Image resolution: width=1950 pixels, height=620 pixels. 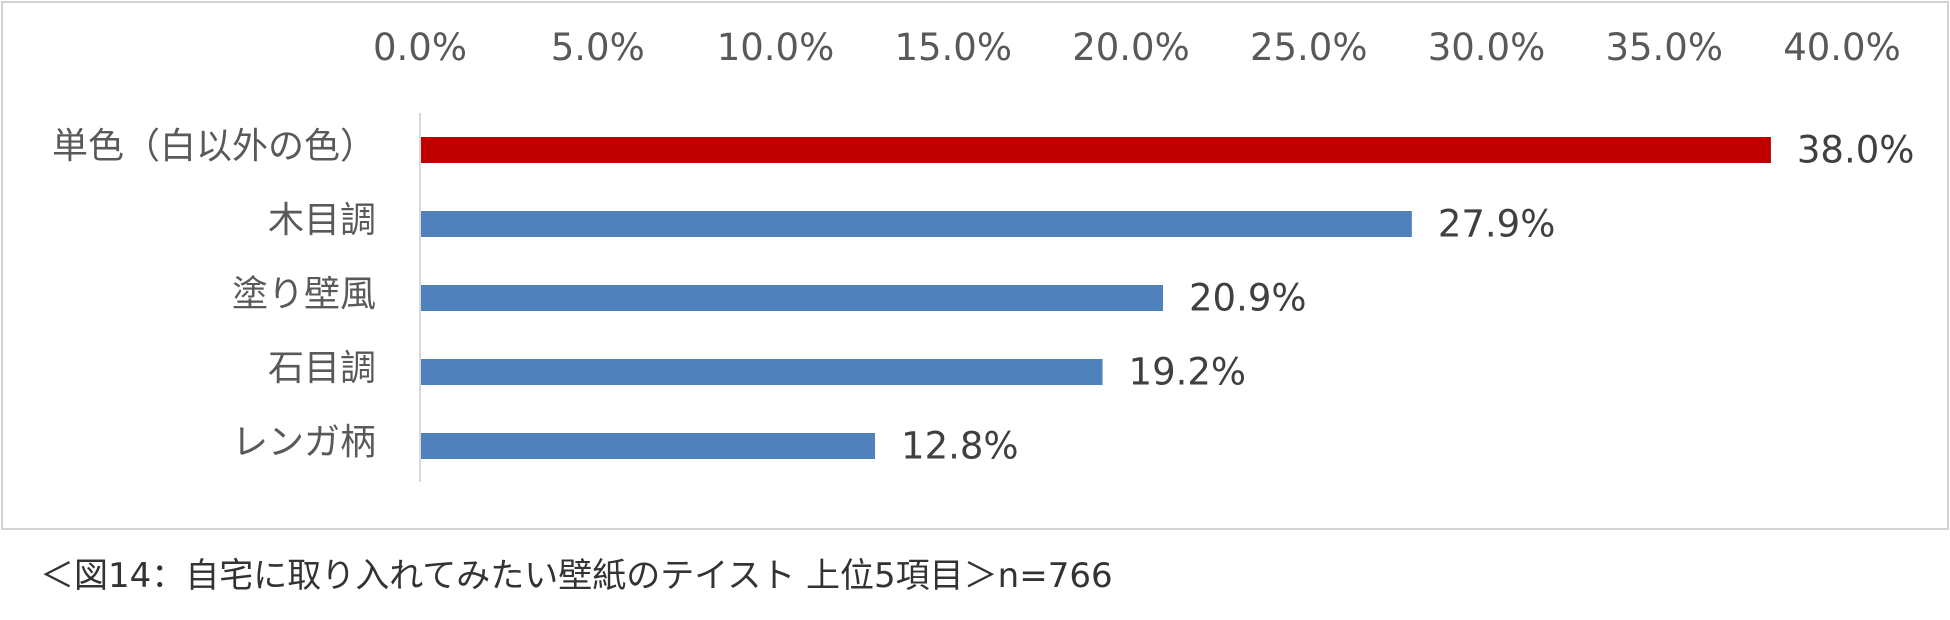 What do you see at coordinates (960, 446) in the screenshot?
I see `value-label: 12.8%` at bounding box center [960, 446].